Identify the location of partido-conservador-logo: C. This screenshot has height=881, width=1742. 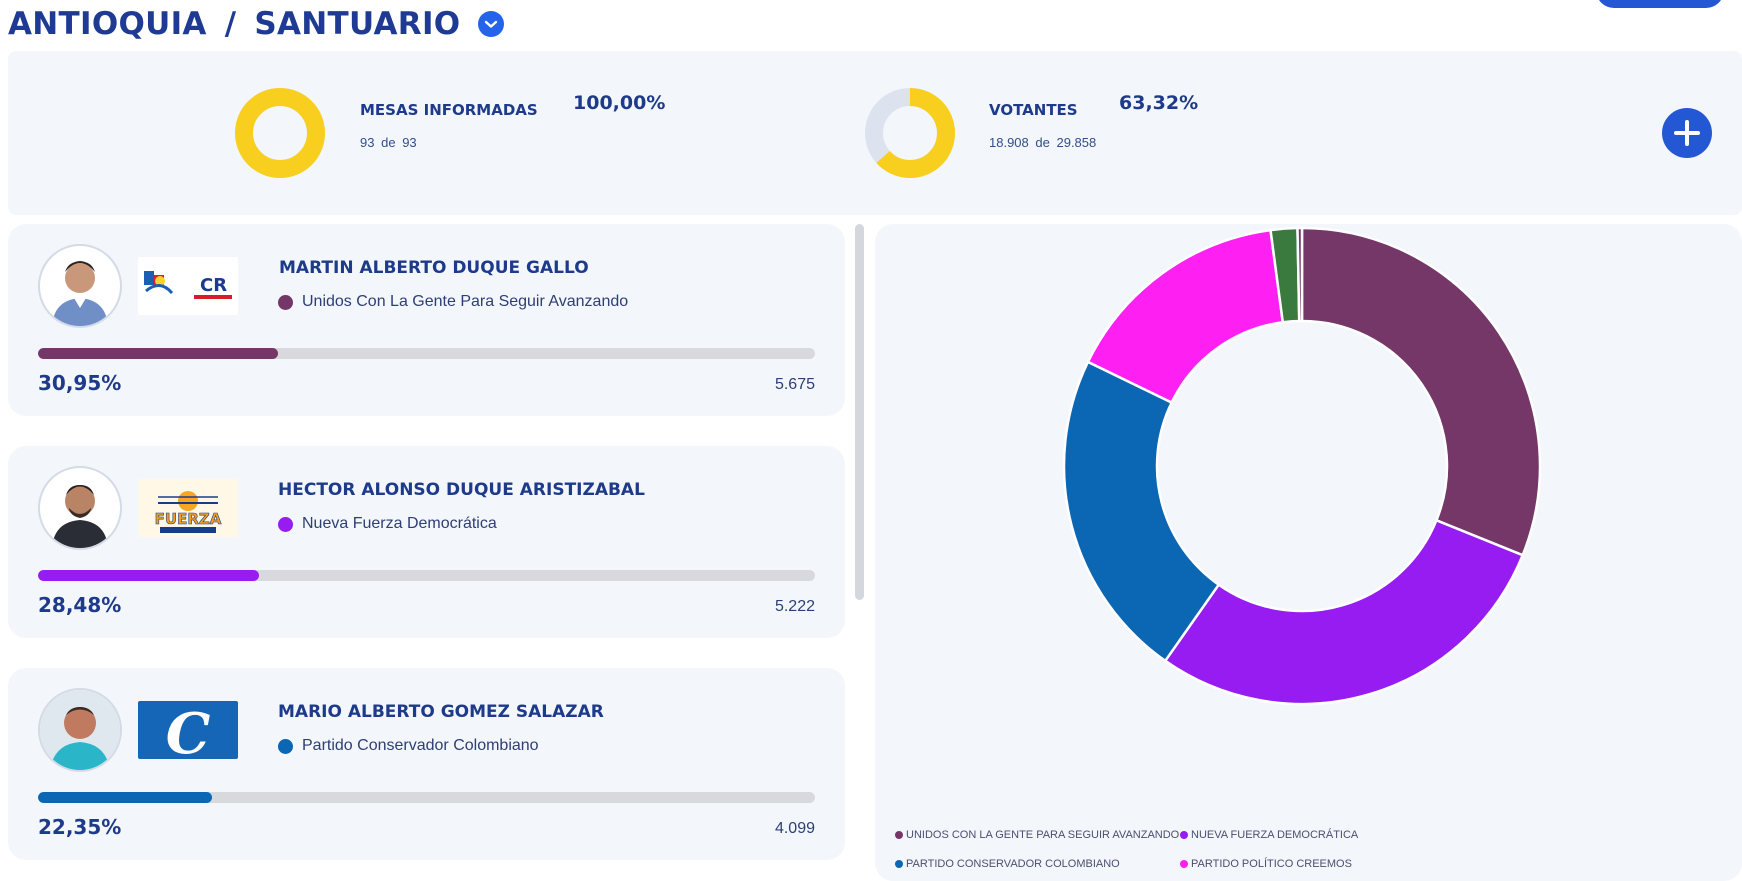
(188, 730).